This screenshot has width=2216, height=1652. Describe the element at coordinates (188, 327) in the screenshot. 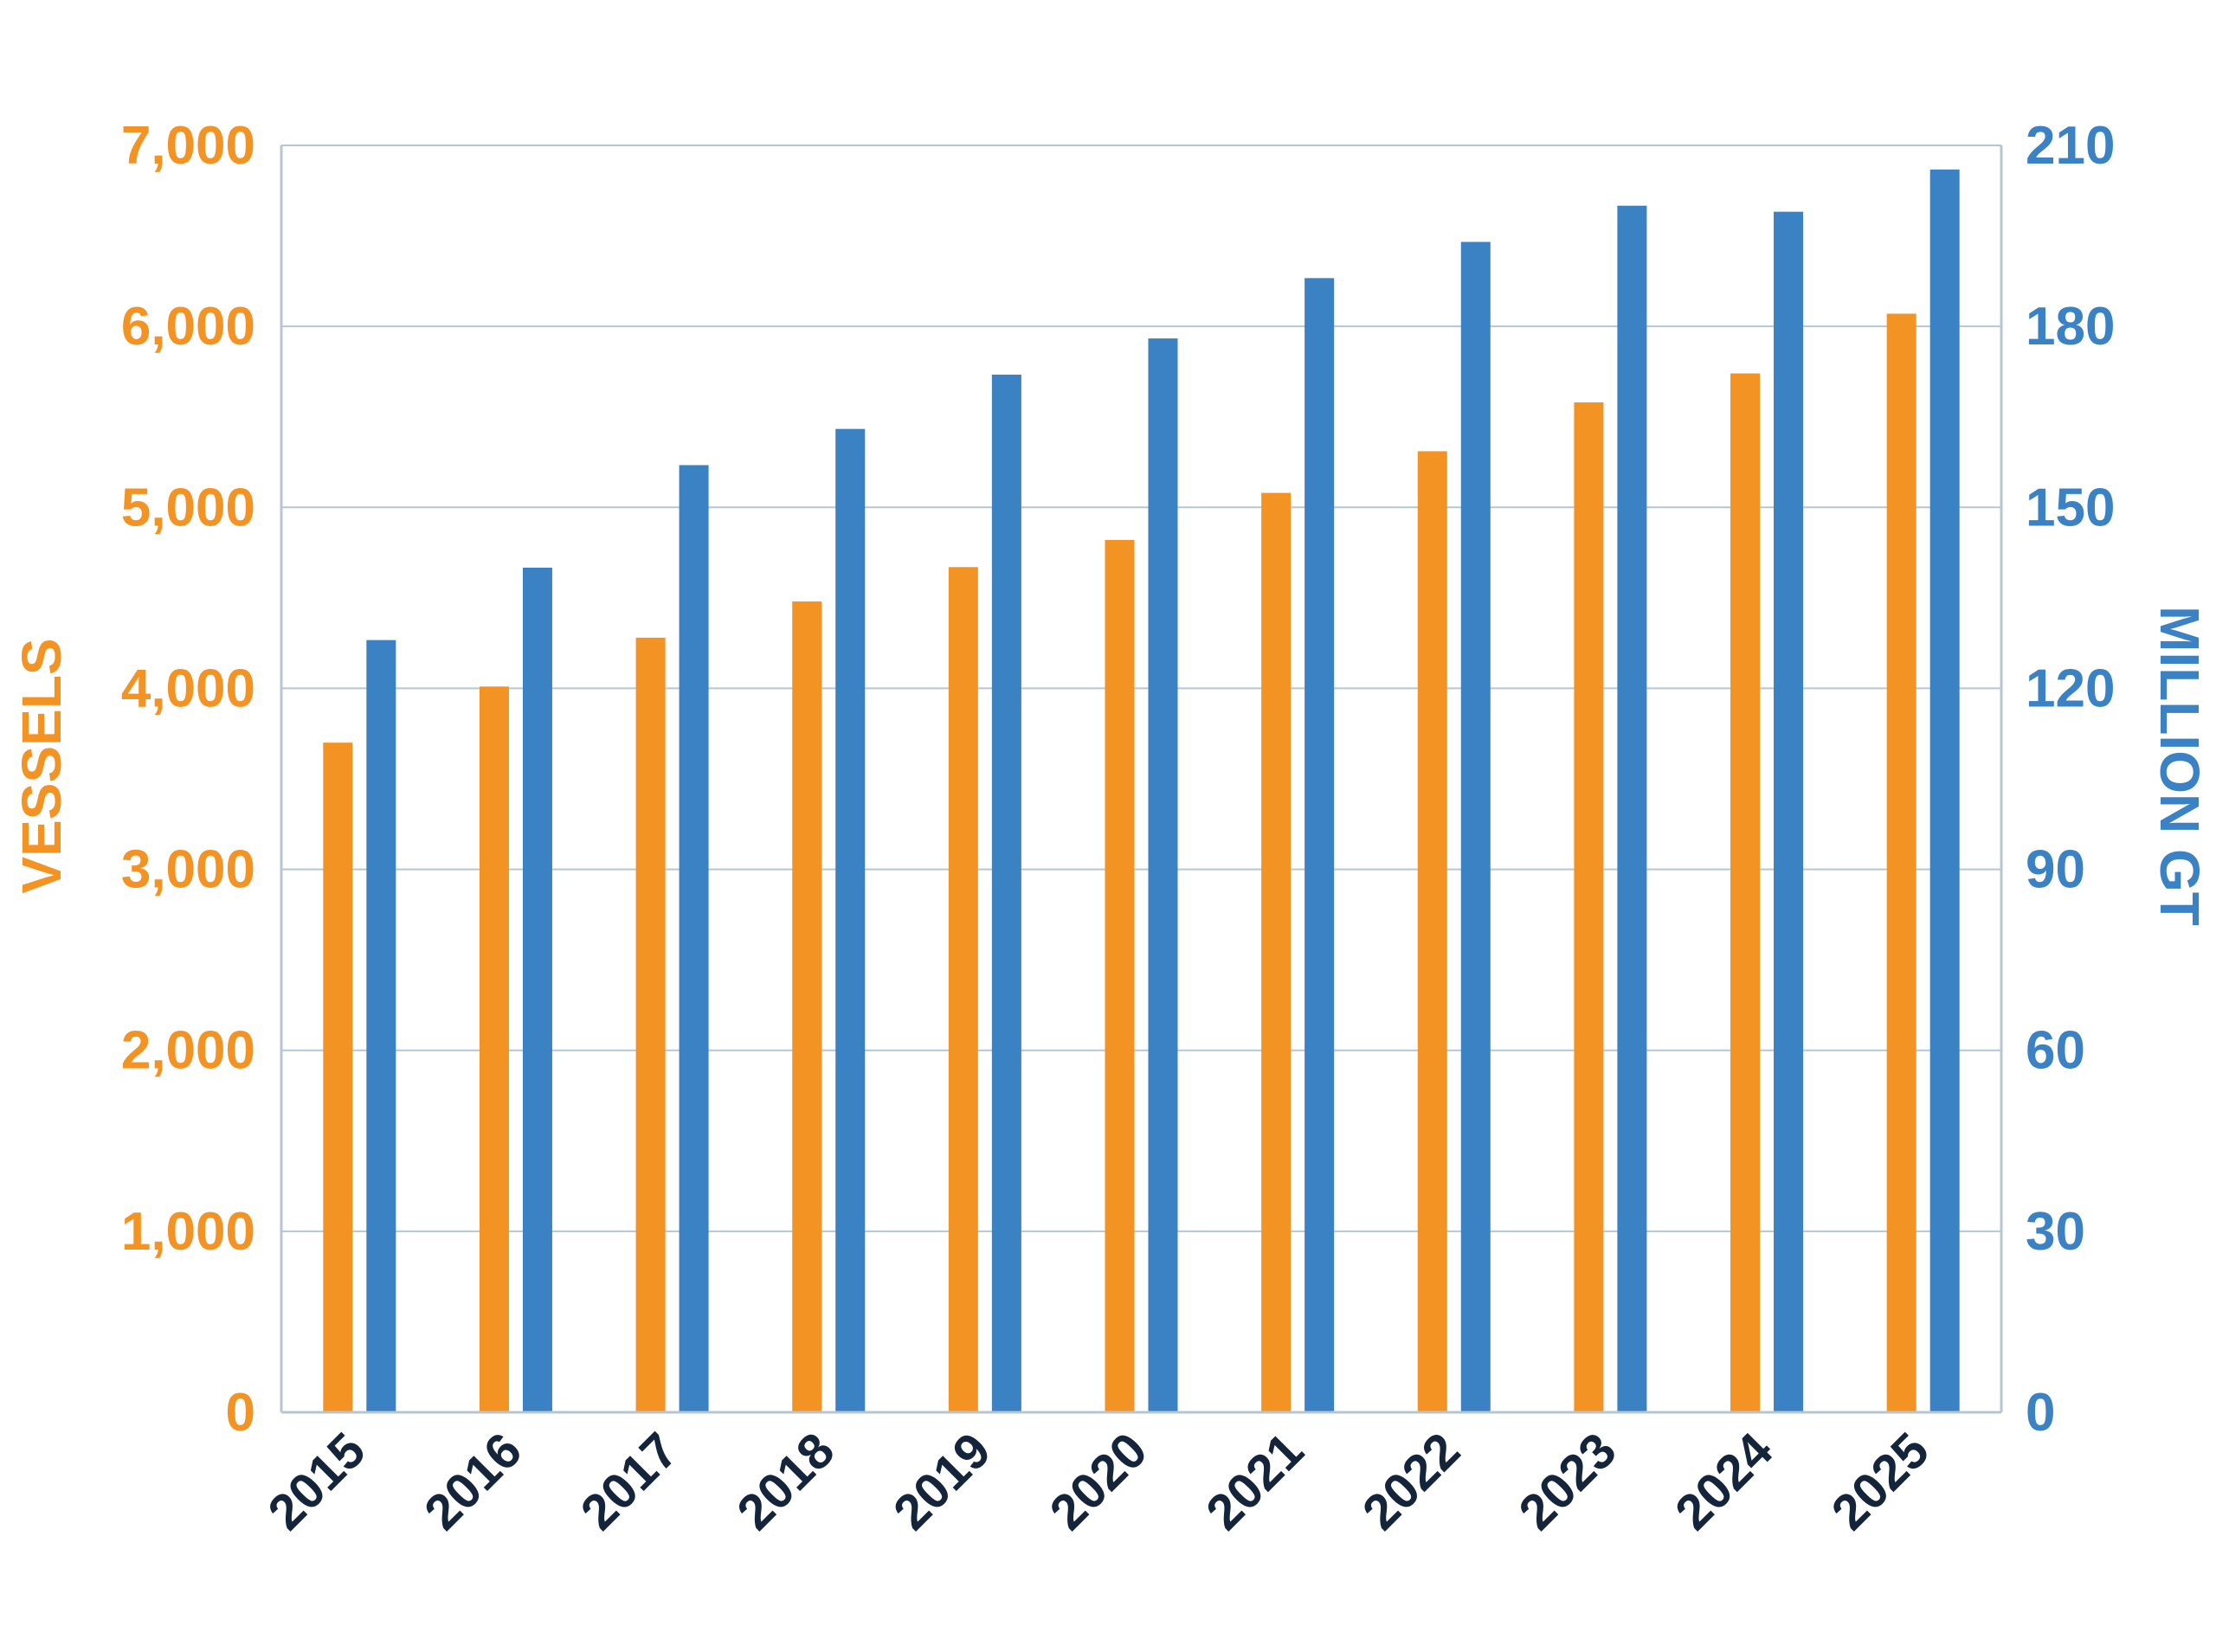

I see `left-tick-label: 6,000` at that location.